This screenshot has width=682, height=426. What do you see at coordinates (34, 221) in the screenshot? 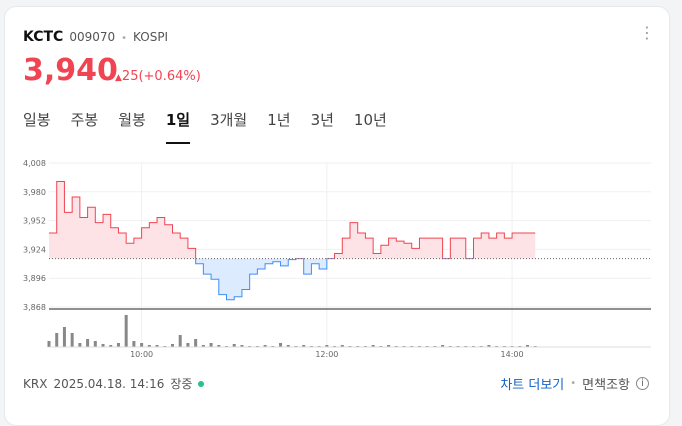
I see `y-tick-label: 3,952` at bounding box center [34, 221].